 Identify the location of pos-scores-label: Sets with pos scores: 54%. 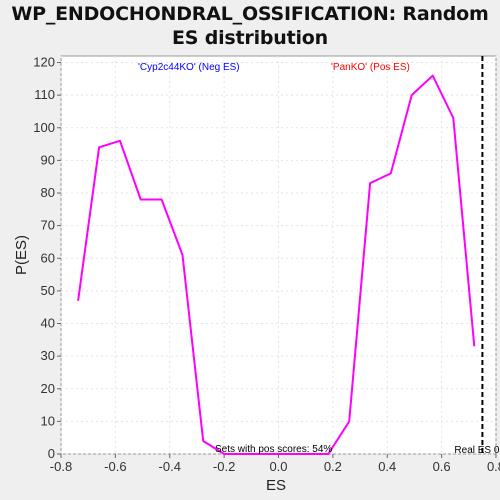
(273, 449).